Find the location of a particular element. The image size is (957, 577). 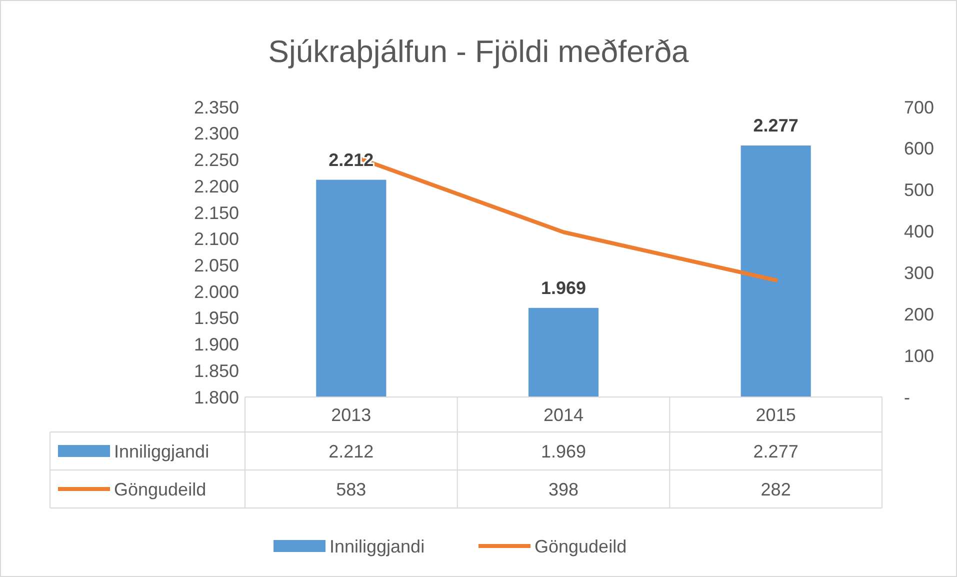

text: Inniliggjandi is located at coordinates (377, 546).